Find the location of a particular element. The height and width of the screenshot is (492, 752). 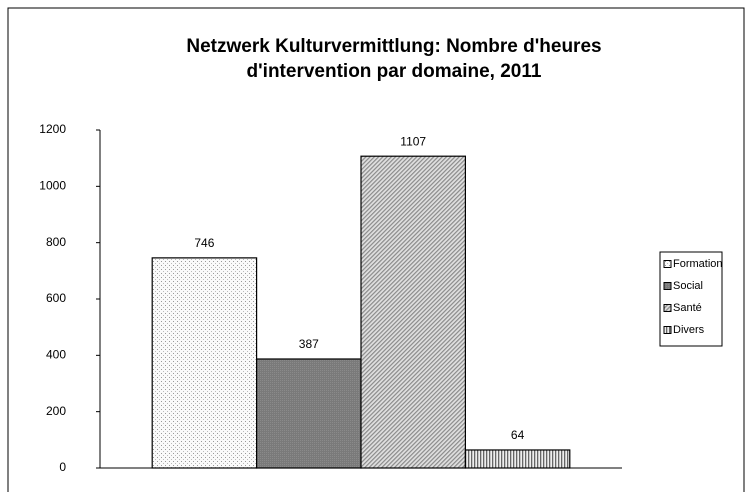

legend-label: Formation is located at coordinates (698, 264).